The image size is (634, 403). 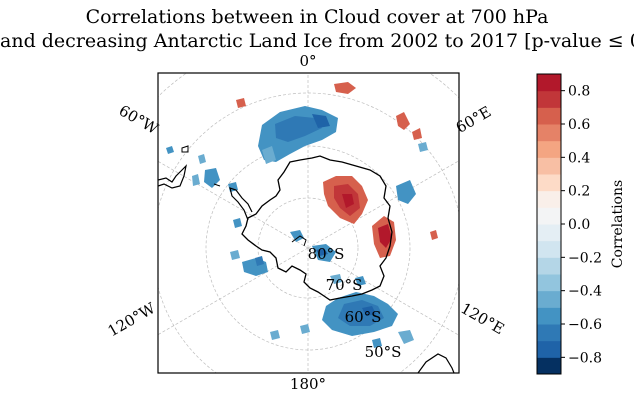 What do you see at coordinates (185, 149) in the screenshot?
I see `falkland-islands` at bounding box center [185, 149].